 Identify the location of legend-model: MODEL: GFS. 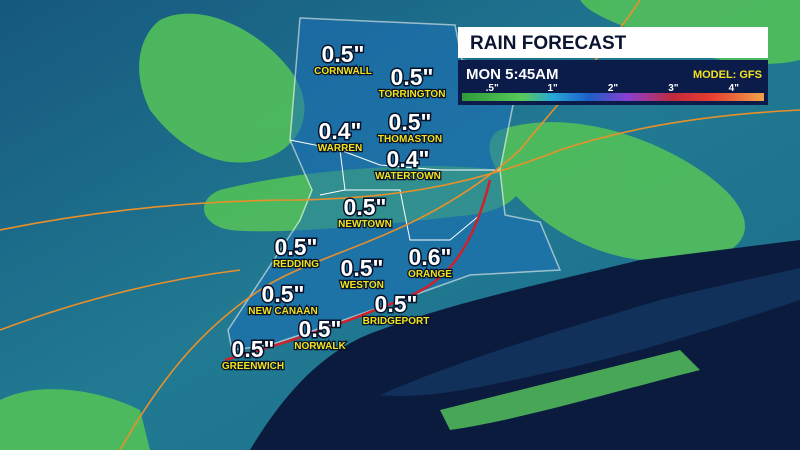
(727, 75).